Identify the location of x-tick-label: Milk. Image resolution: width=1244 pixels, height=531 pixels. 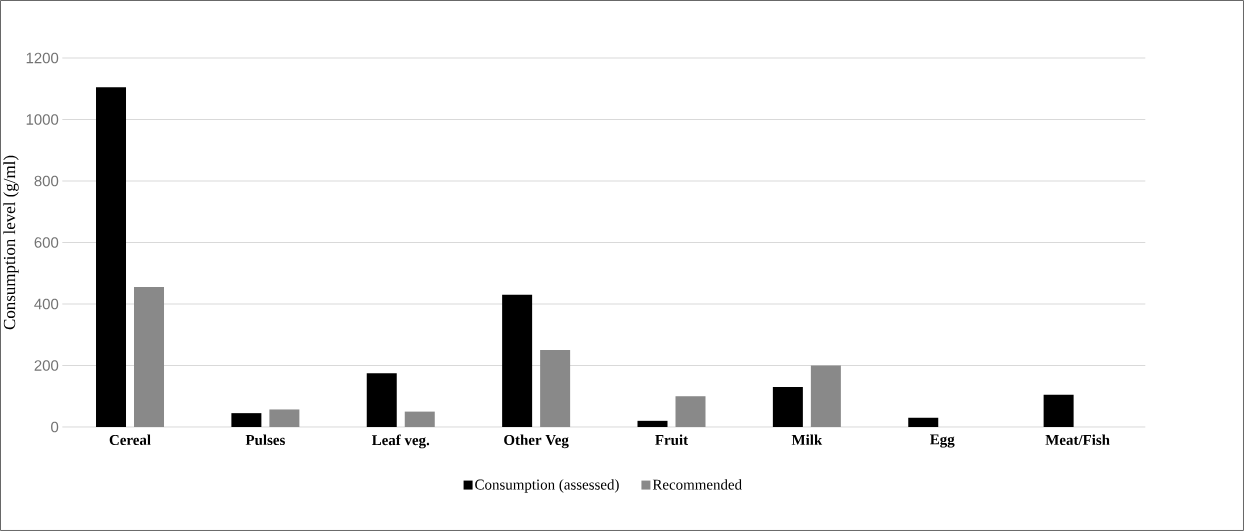
(807, 439).